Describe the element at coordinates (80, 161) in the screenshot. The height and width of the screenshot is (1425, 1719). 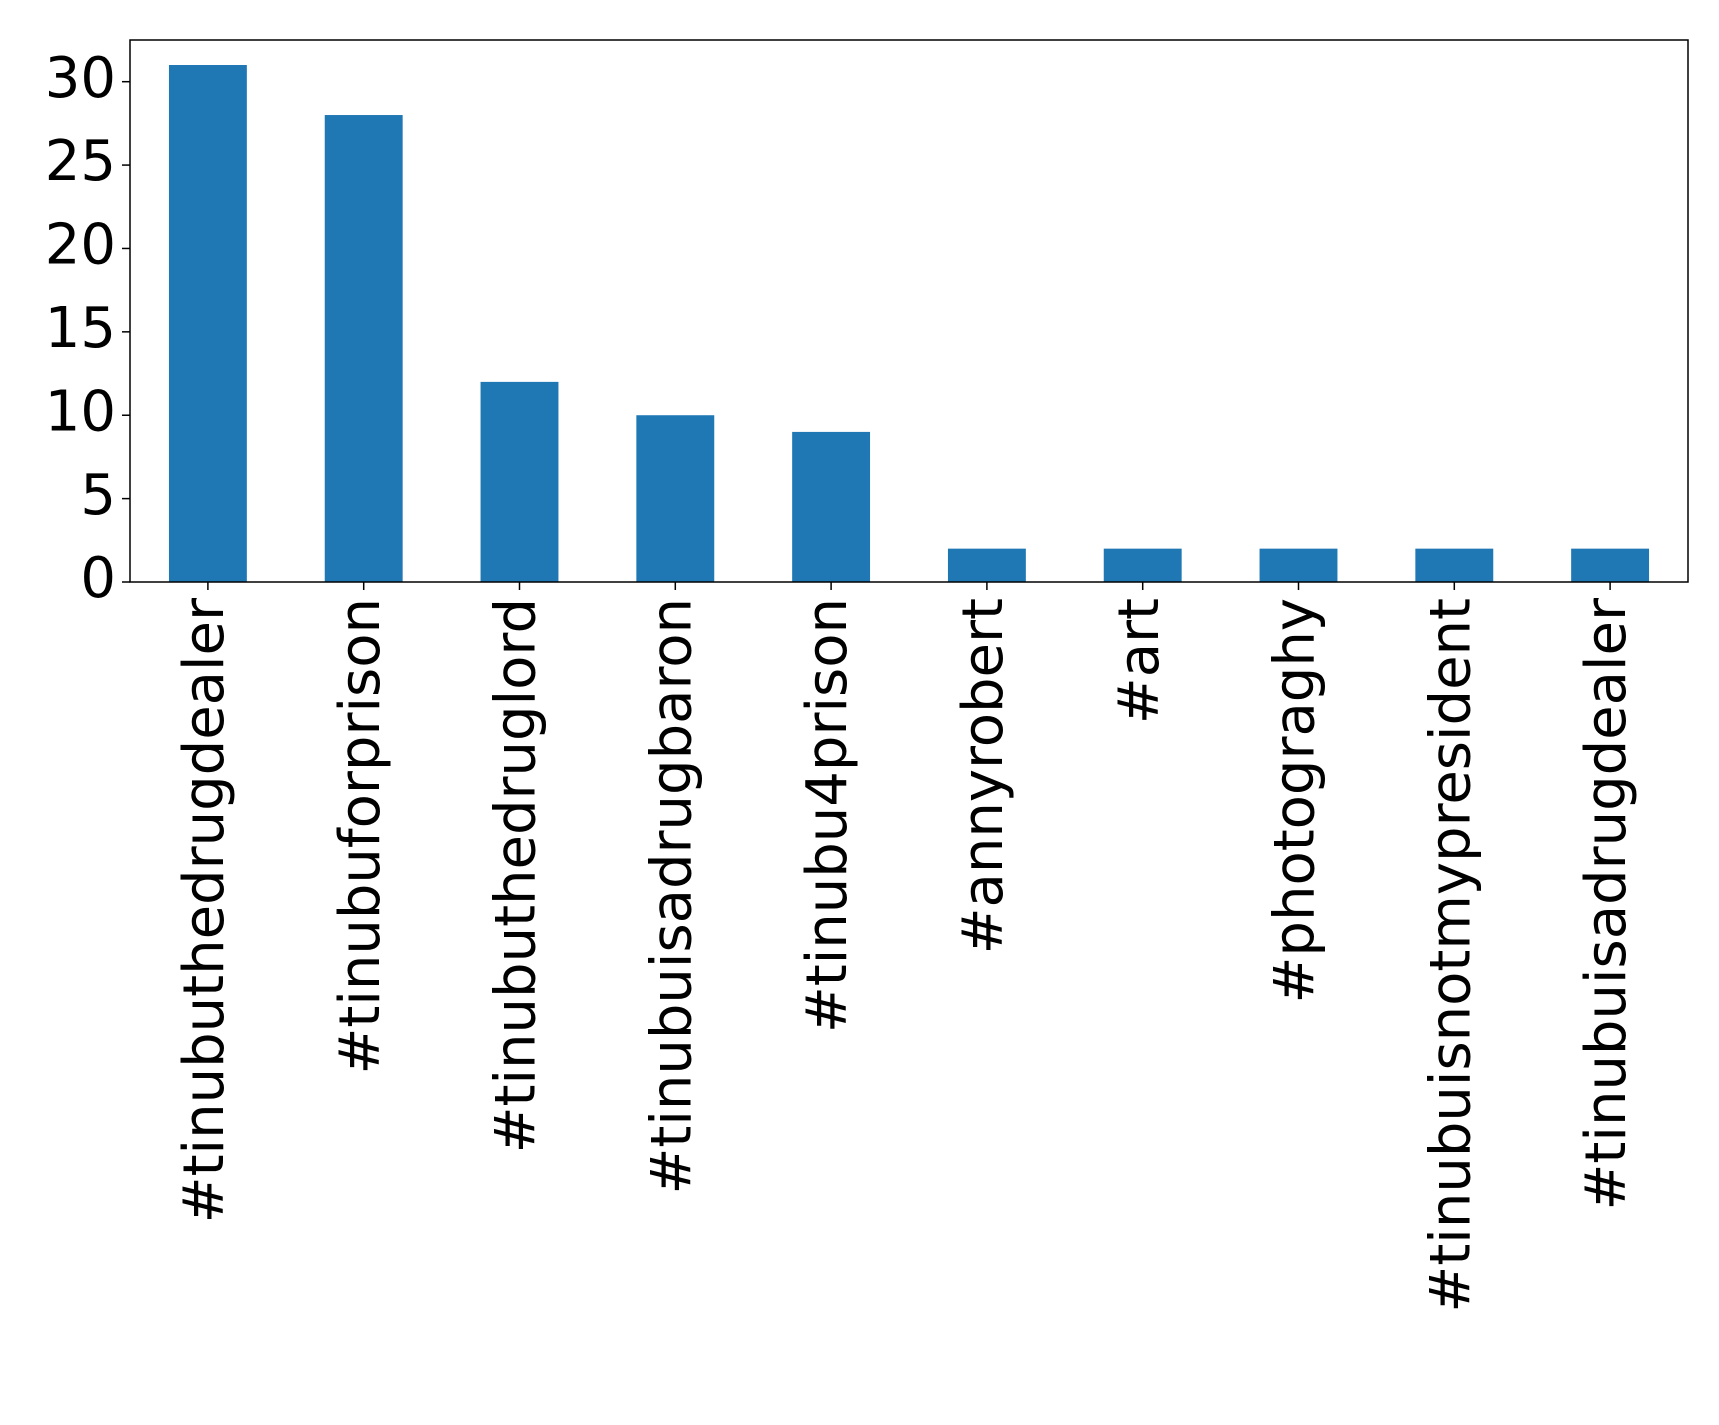
I see `y-tick-label: 25` at that location.